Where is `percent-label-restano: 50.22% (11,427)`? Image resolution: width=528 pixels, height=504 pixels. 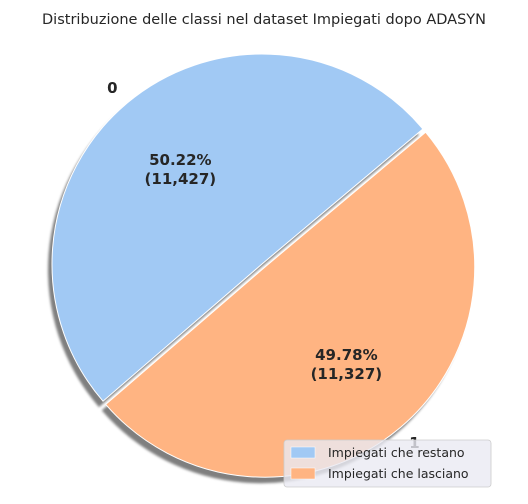
percent-label-restano: 50.22% (11,427) is located at coordinates (181, 169).